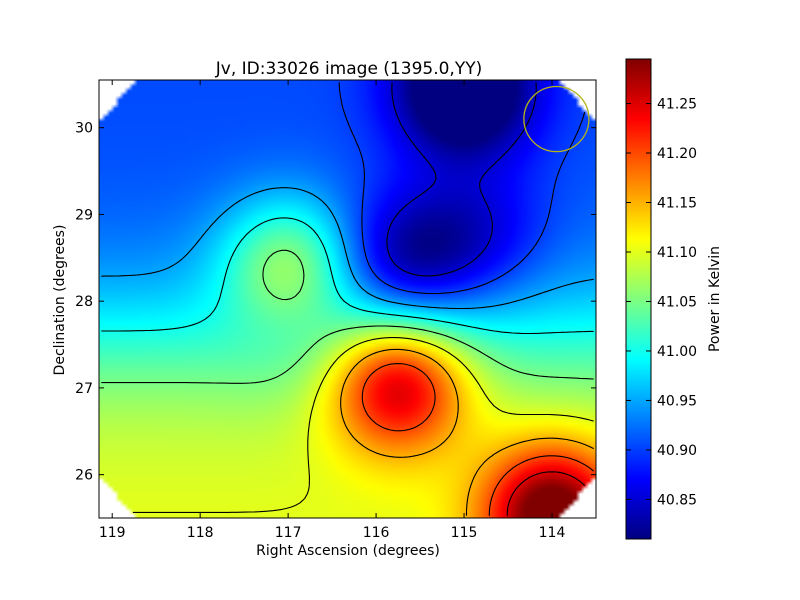  Describe the element at coordinates (84, 302) in the screenshot. I see `y-tick-label: 28` at that location.